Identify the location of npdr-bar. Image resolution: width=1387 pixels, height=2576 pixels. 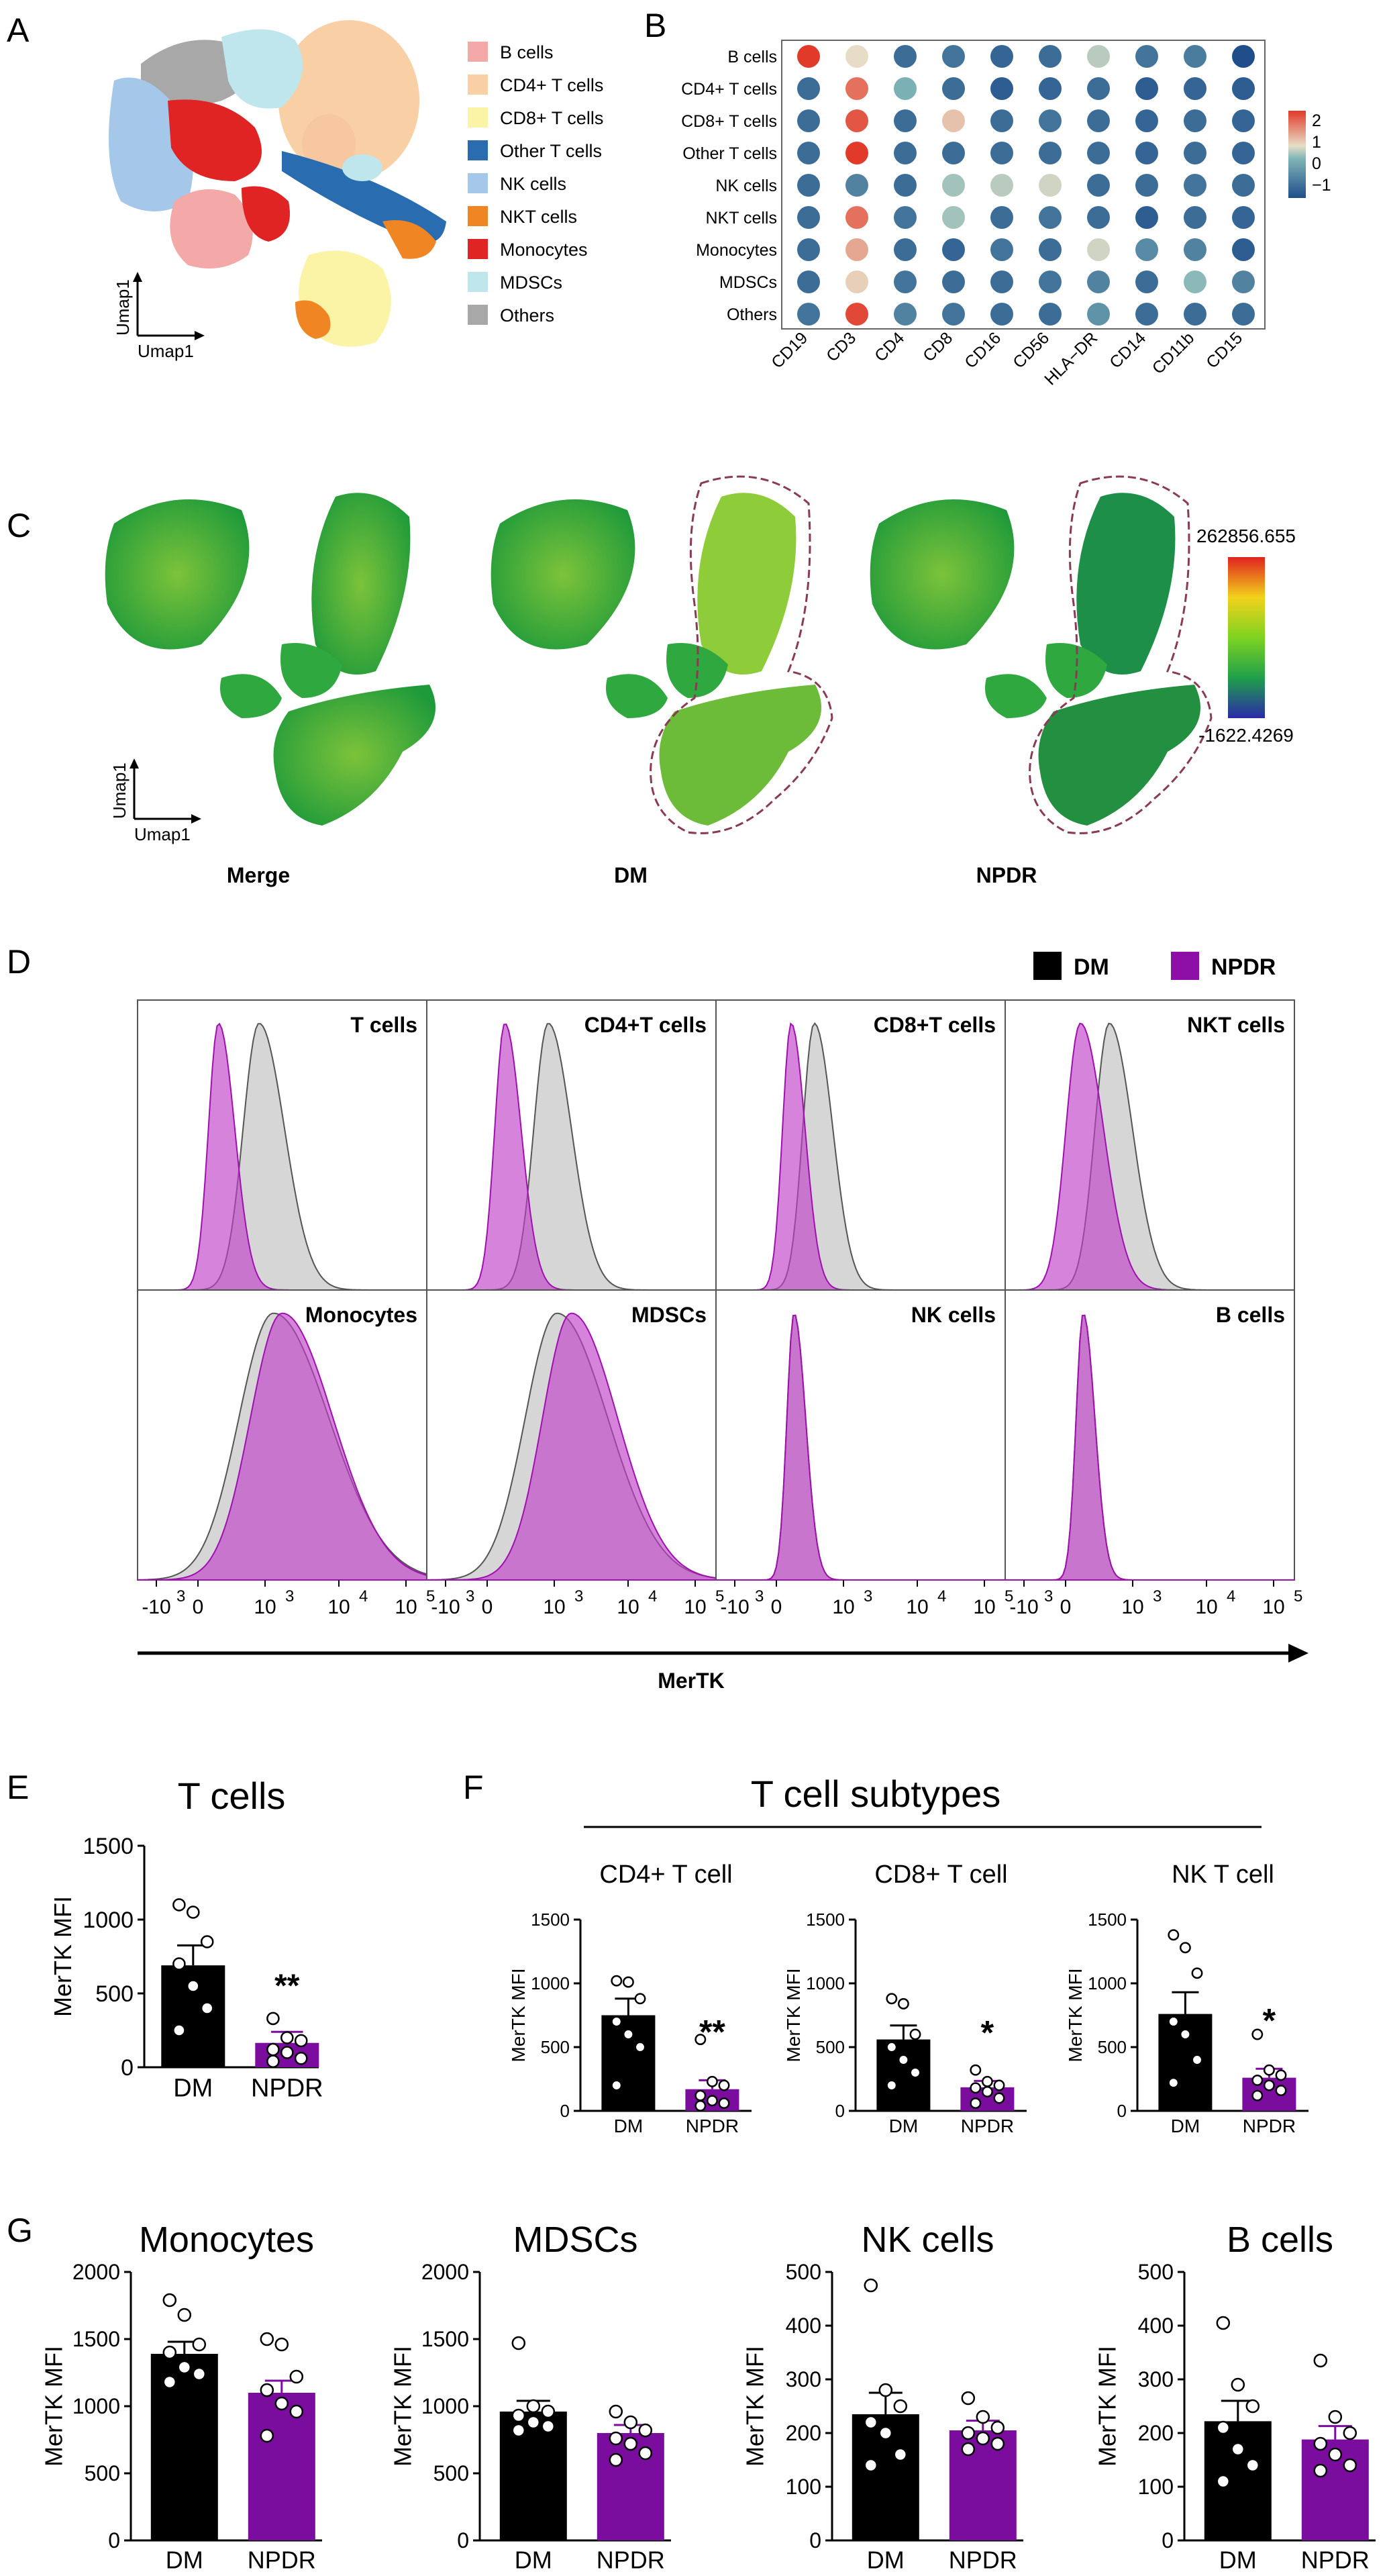
(983, 2485).